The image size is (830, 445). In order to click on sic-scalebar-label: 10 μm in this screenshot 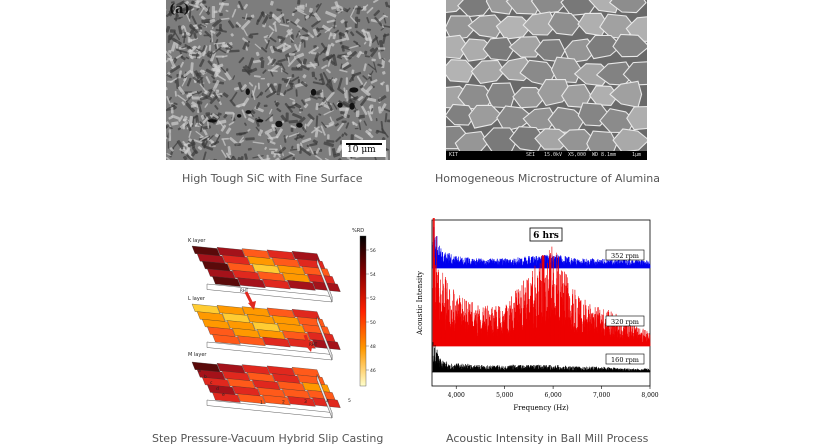, I will do `click(361, 150)`.